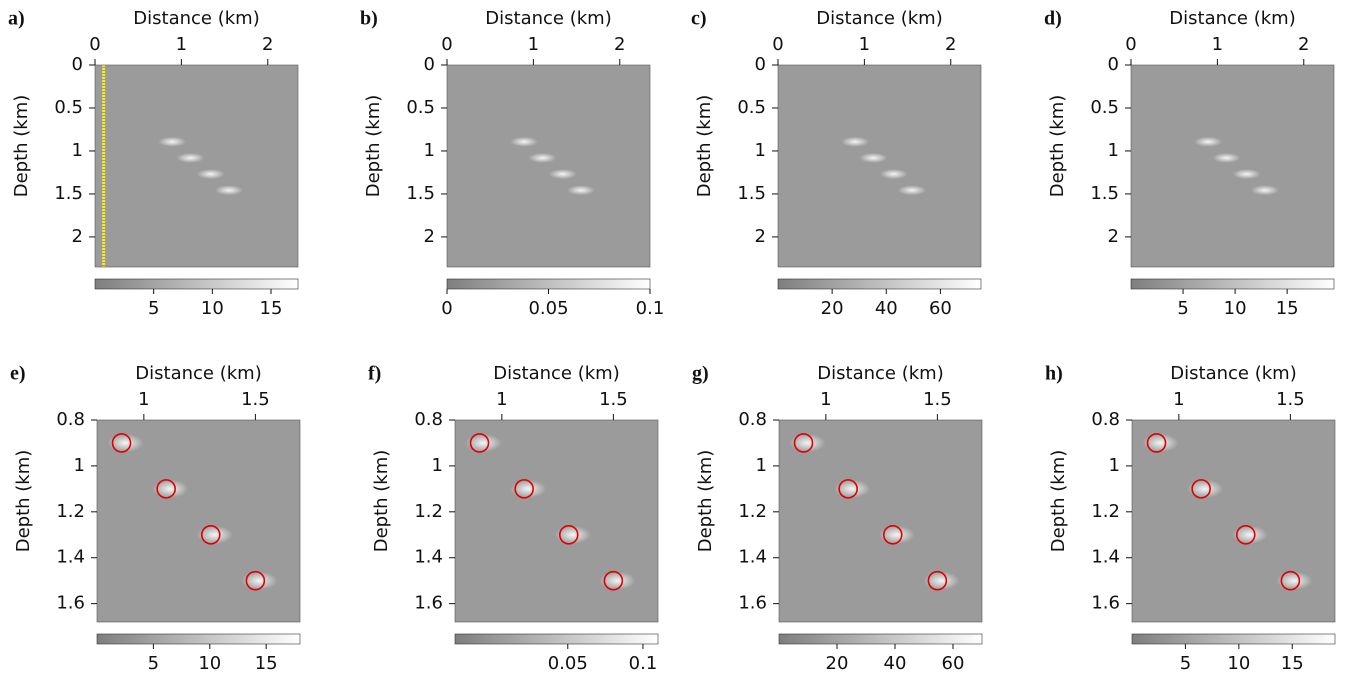  I want to click on y-tick-label: 0, so click(429, 64).